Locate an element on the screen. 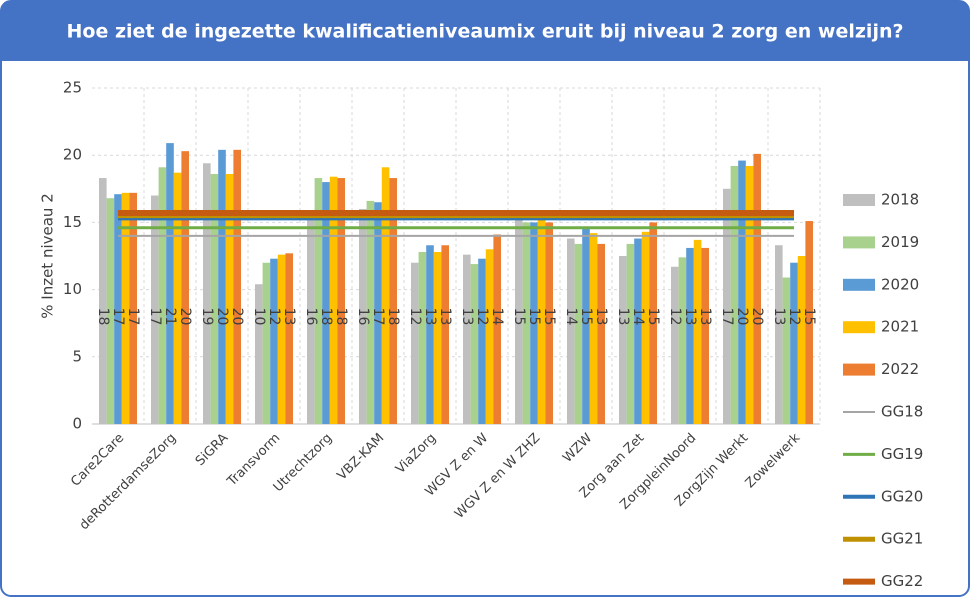 This screenshot has height=597, width=970. header is located at coordinates (485, 31).